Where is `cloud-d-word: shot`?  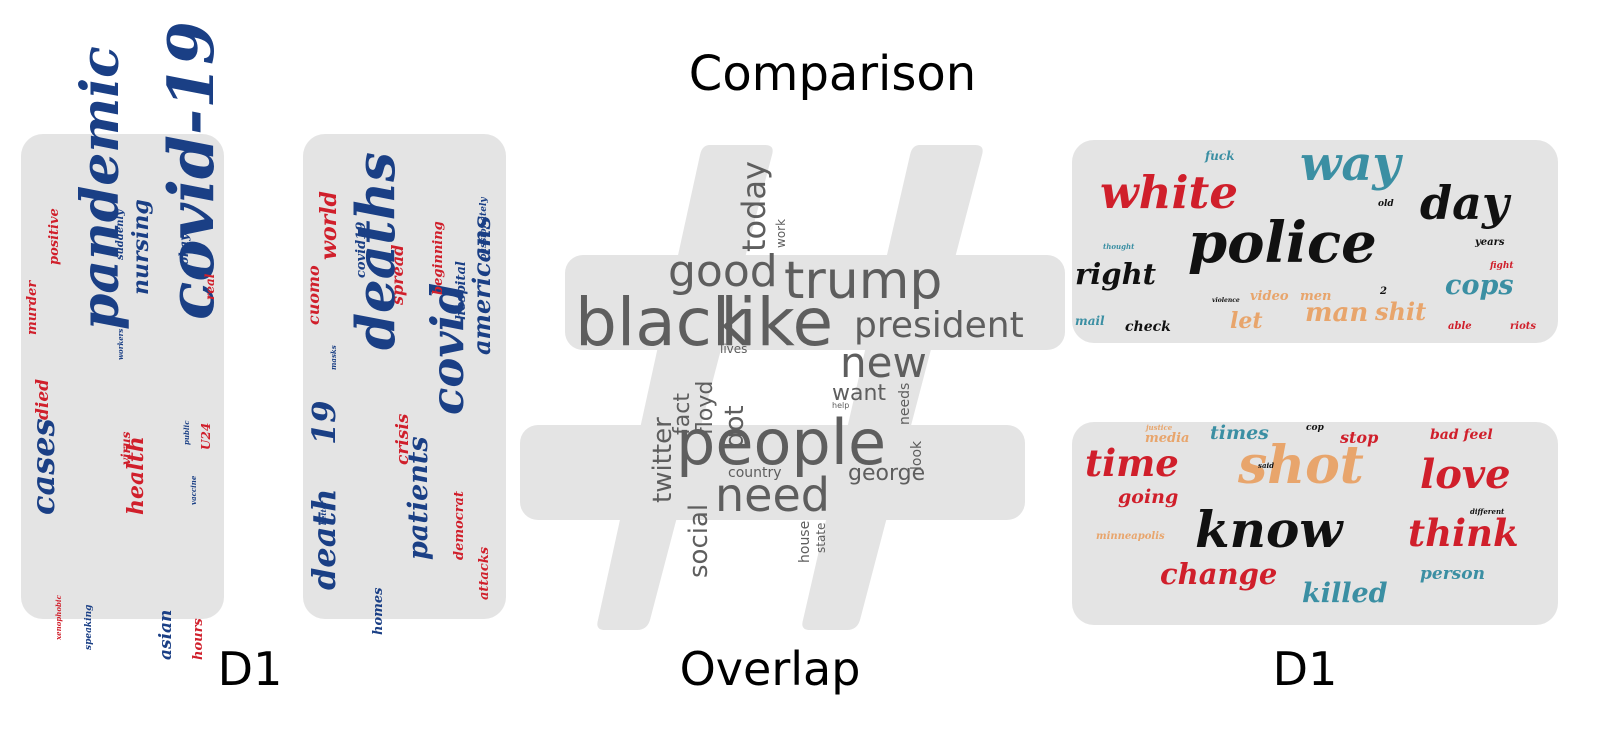
cloud-d-word: shot is located at coordinates (1301, 465).